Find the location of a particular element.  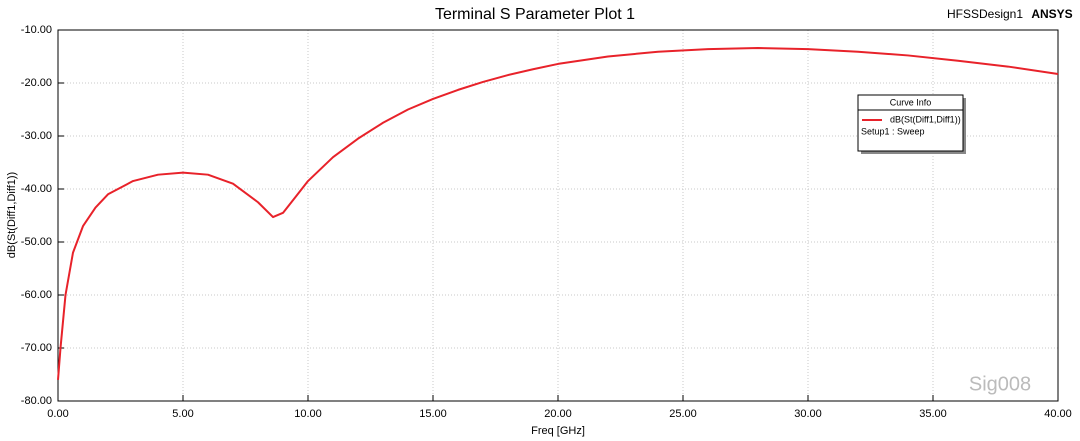

x-tick-label: 0.00 is located at coordinates (57, 414).